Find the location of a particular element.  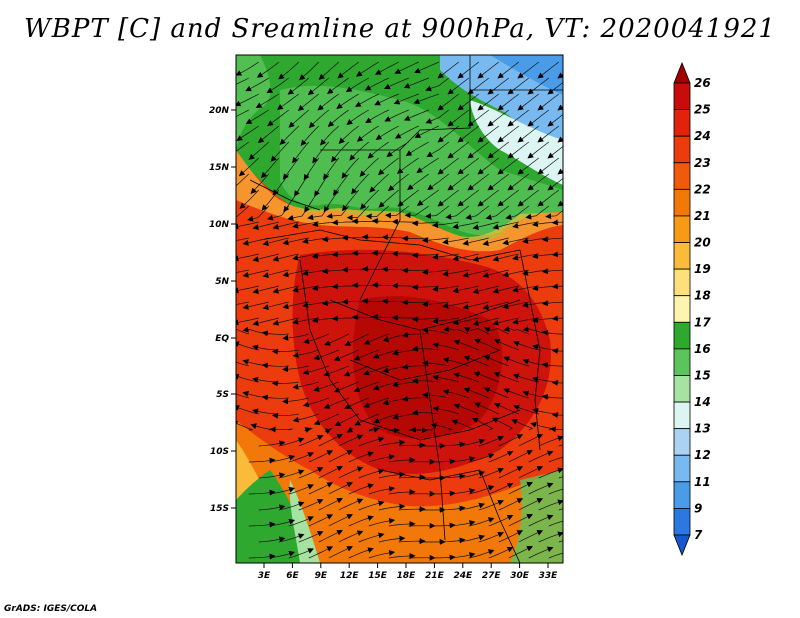

colorbar-label: 26 is located at coordinates (702, 83).